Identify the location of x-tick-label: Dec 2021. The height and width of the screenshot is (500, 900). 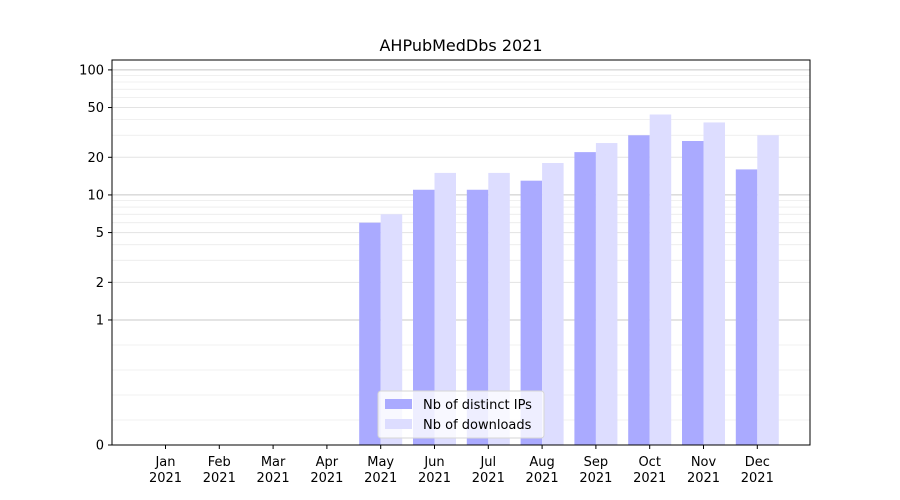
(757, 470).